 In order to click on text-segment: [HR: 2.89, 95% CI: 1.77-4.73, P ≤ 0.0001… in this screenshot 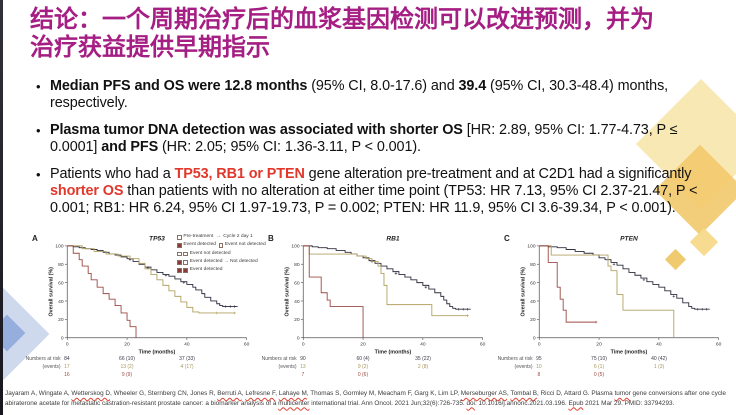, I will do `click(364, 138)`.